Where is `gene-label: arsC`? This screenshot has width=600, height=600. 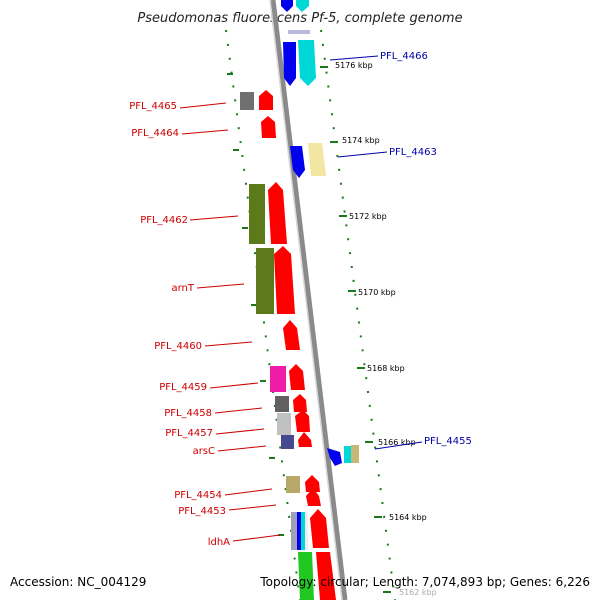 gene-label: arsC is located at coordinates (204, 451).